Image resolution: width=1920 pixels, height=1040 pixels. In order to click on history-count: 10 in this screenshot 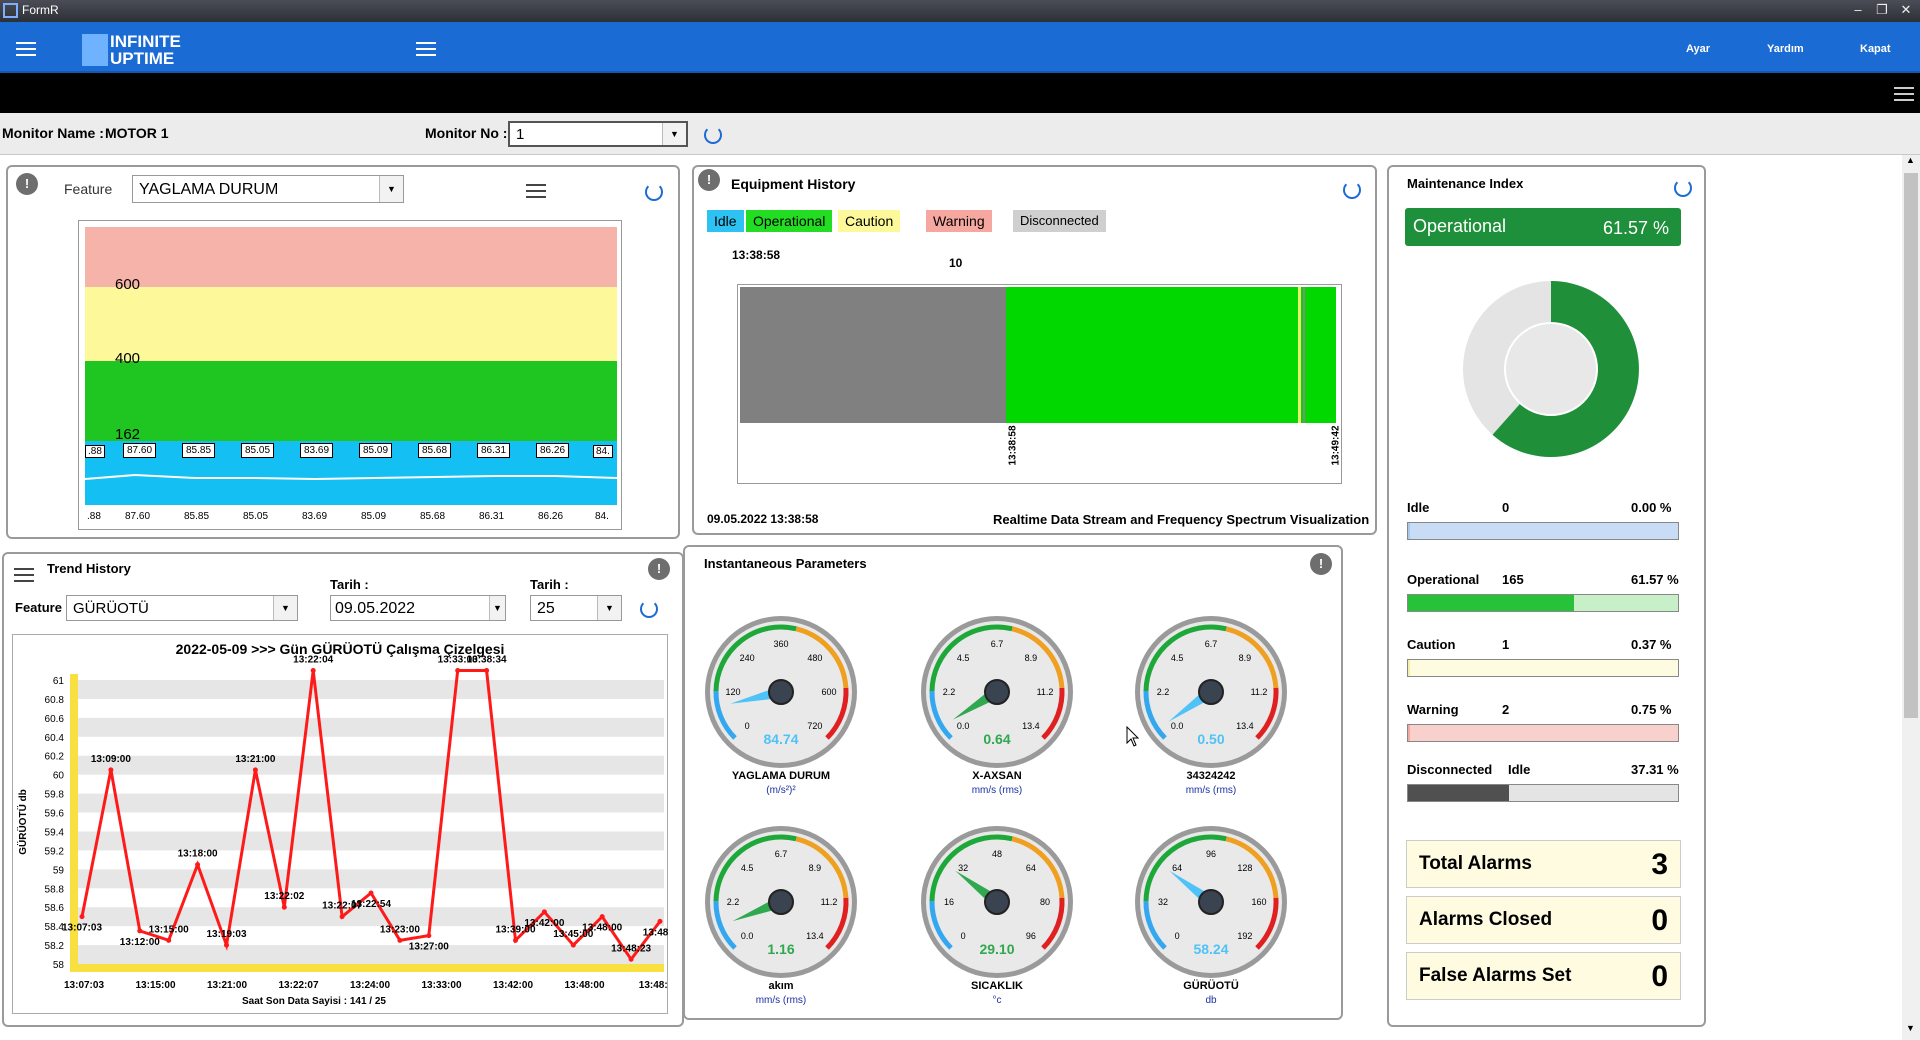, I will do `click(956, 263)`.